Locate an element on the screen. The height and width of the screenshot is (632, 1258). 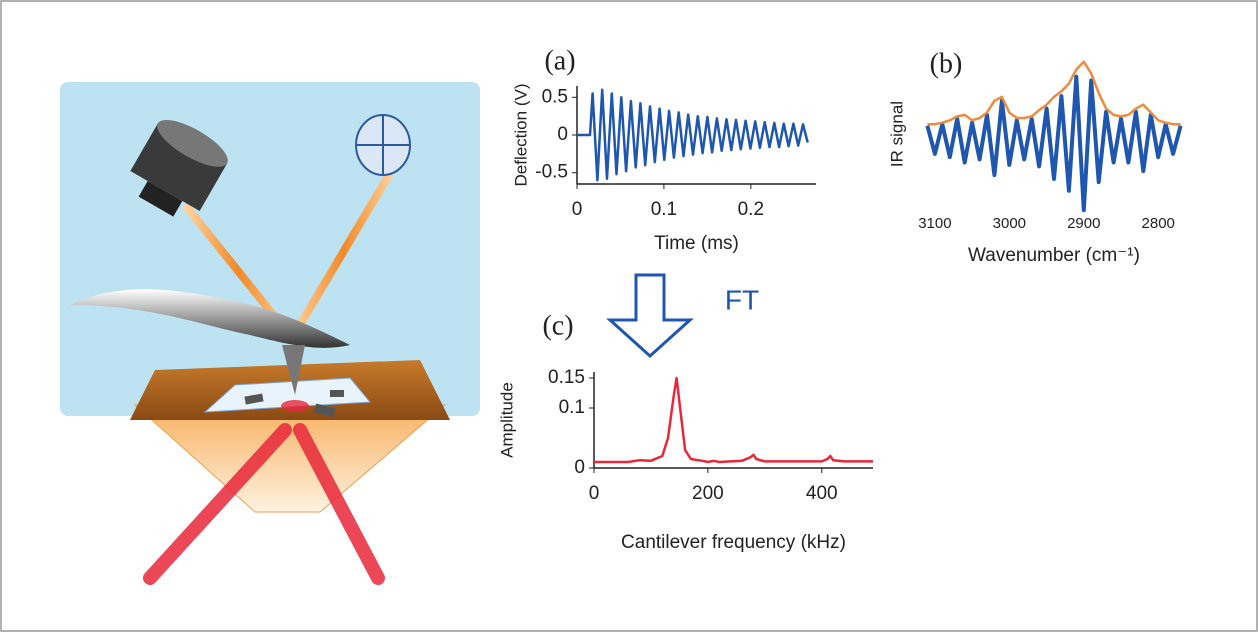
x-tick-label: 400 is located at coordinates (822, 493).